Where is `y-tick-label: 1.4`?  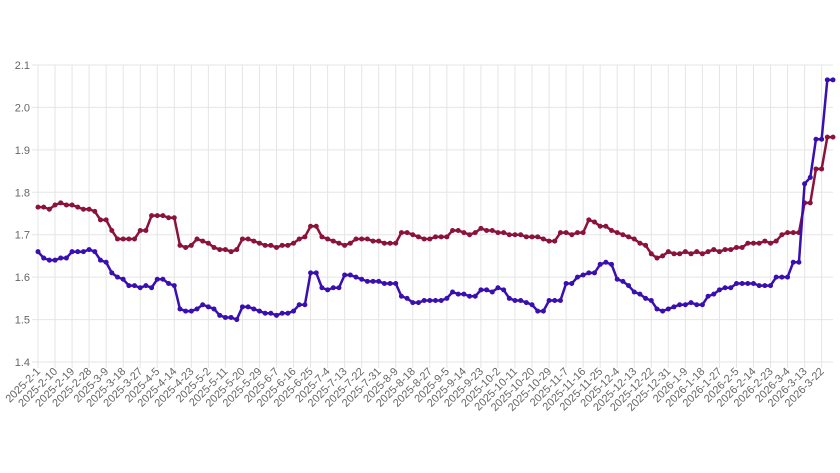
y-tick-label: 1.4 is located at coordinates (22, 363).